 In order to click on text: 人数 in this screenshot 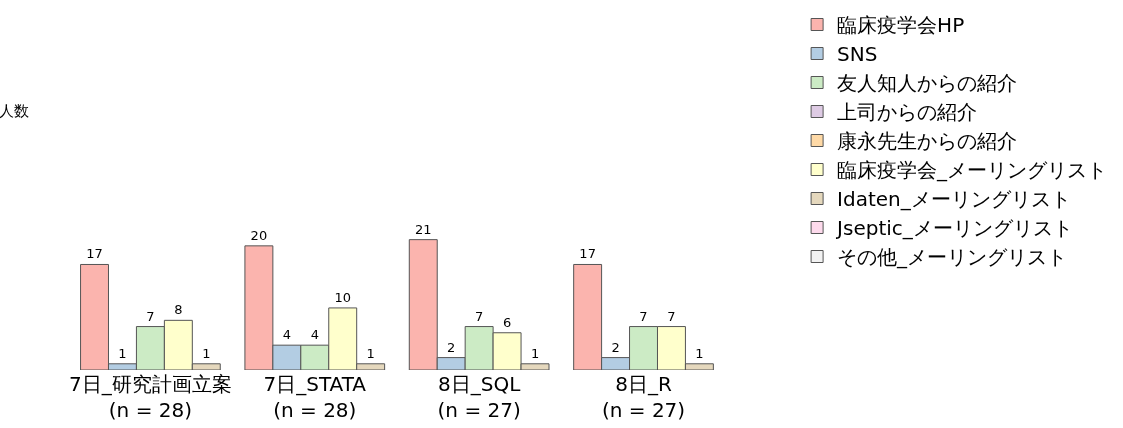, I will do `click(14, 111)`.